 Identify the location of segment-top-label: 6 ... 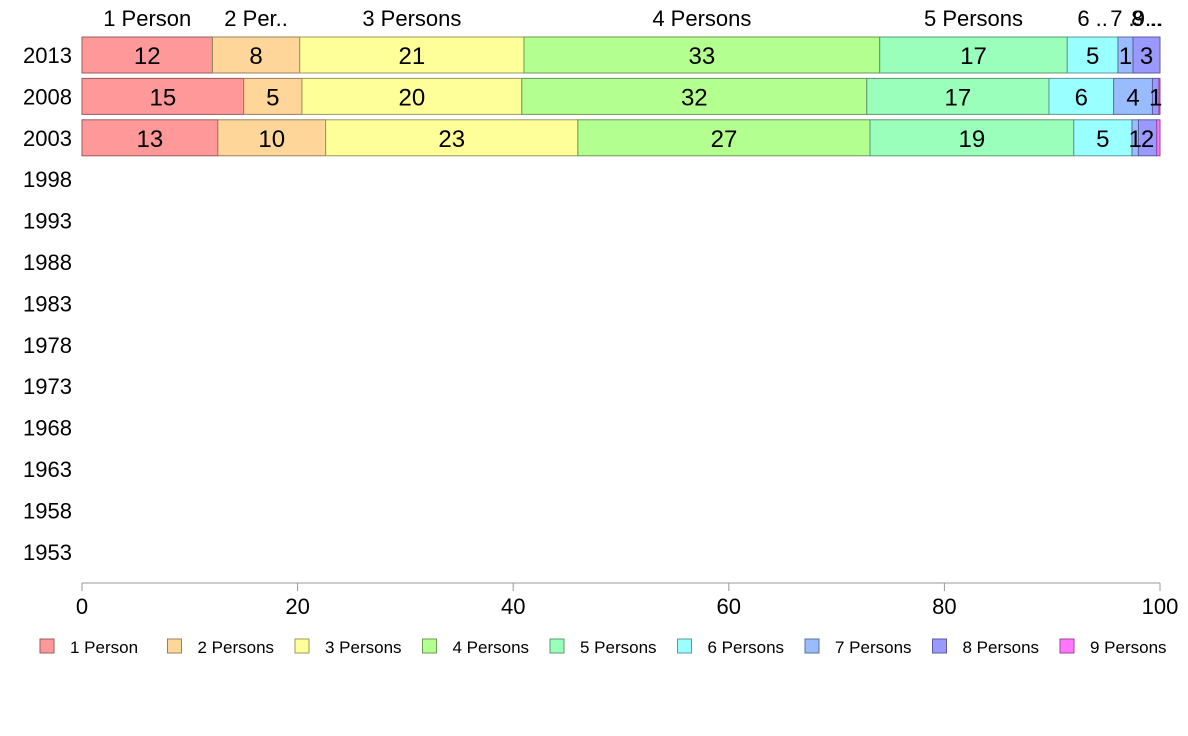
(1092, 18).